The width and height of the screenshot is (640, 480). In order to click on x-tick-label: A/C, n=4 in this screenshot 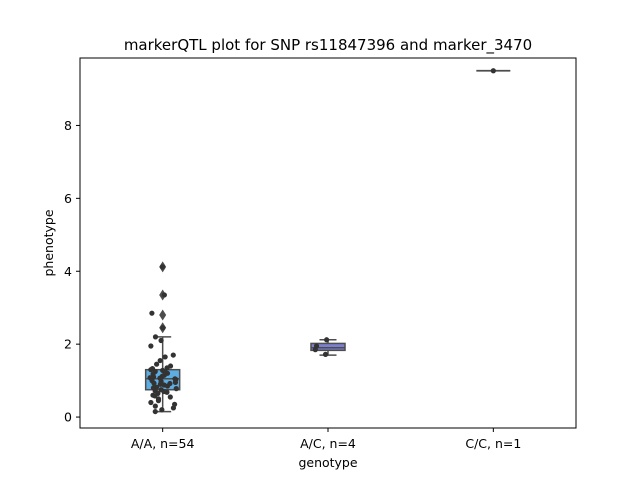, I will do `click(328, 443)`.